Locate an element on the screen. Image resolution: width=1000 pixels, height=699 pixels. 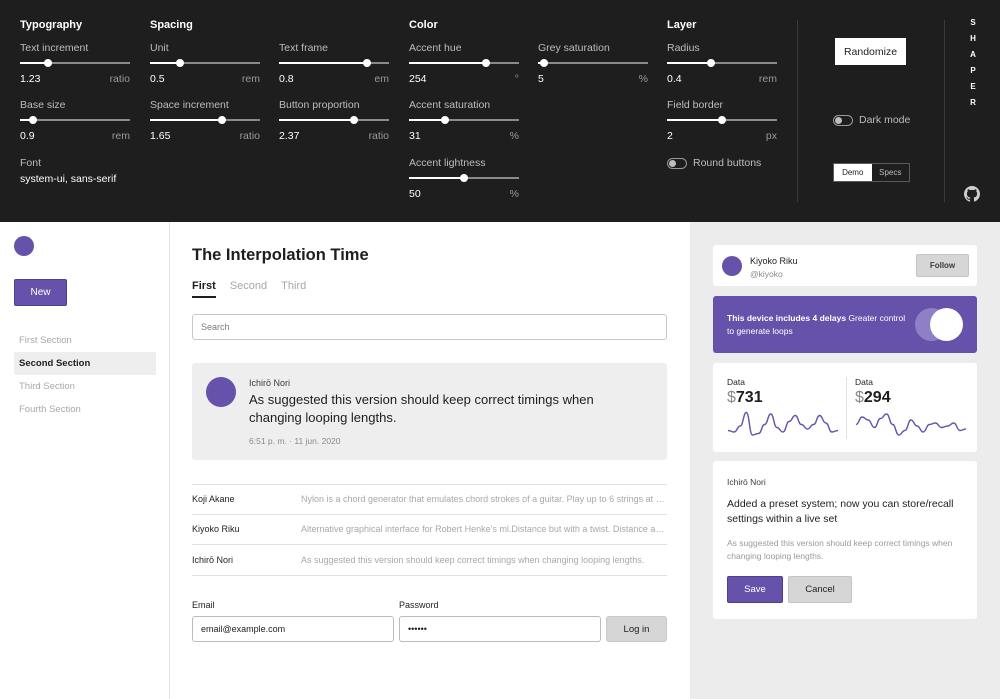
sidebar-item-second-section: Second Section is located at coordinates (85, 363).